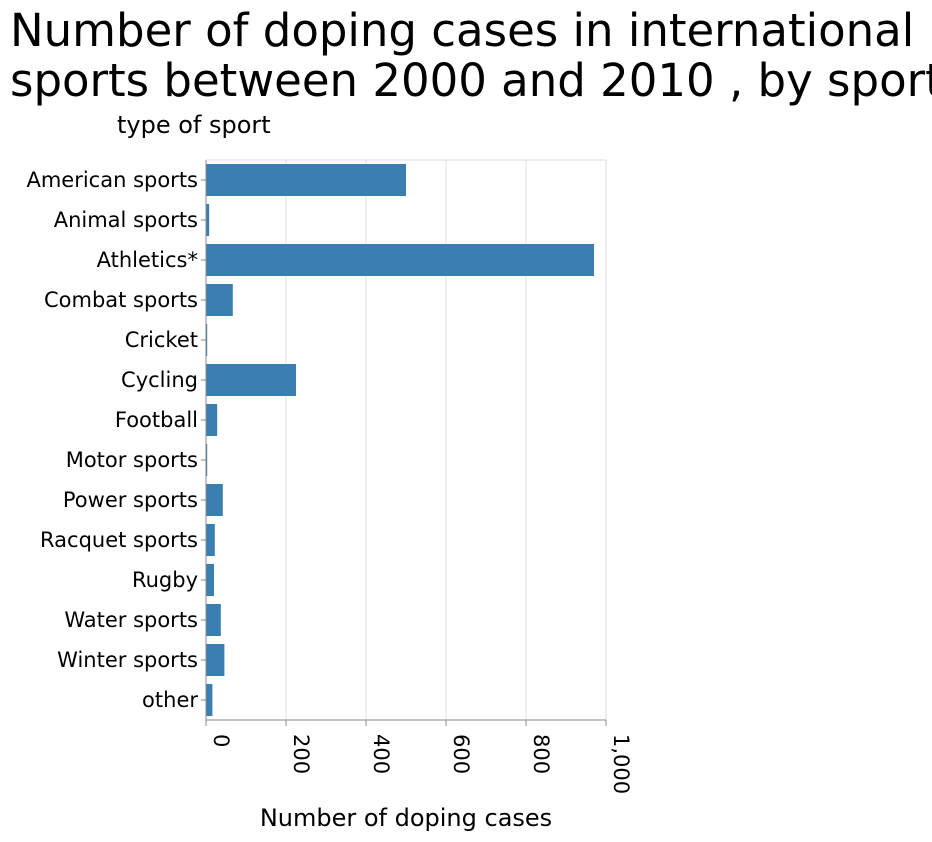 Image resolution: width=932 pixels, height=842 pixels. What do you see at coordinates (121, 300) in the screenshot?
I see `y-tick-label: Combat sports` at bounding box center [121, 300].